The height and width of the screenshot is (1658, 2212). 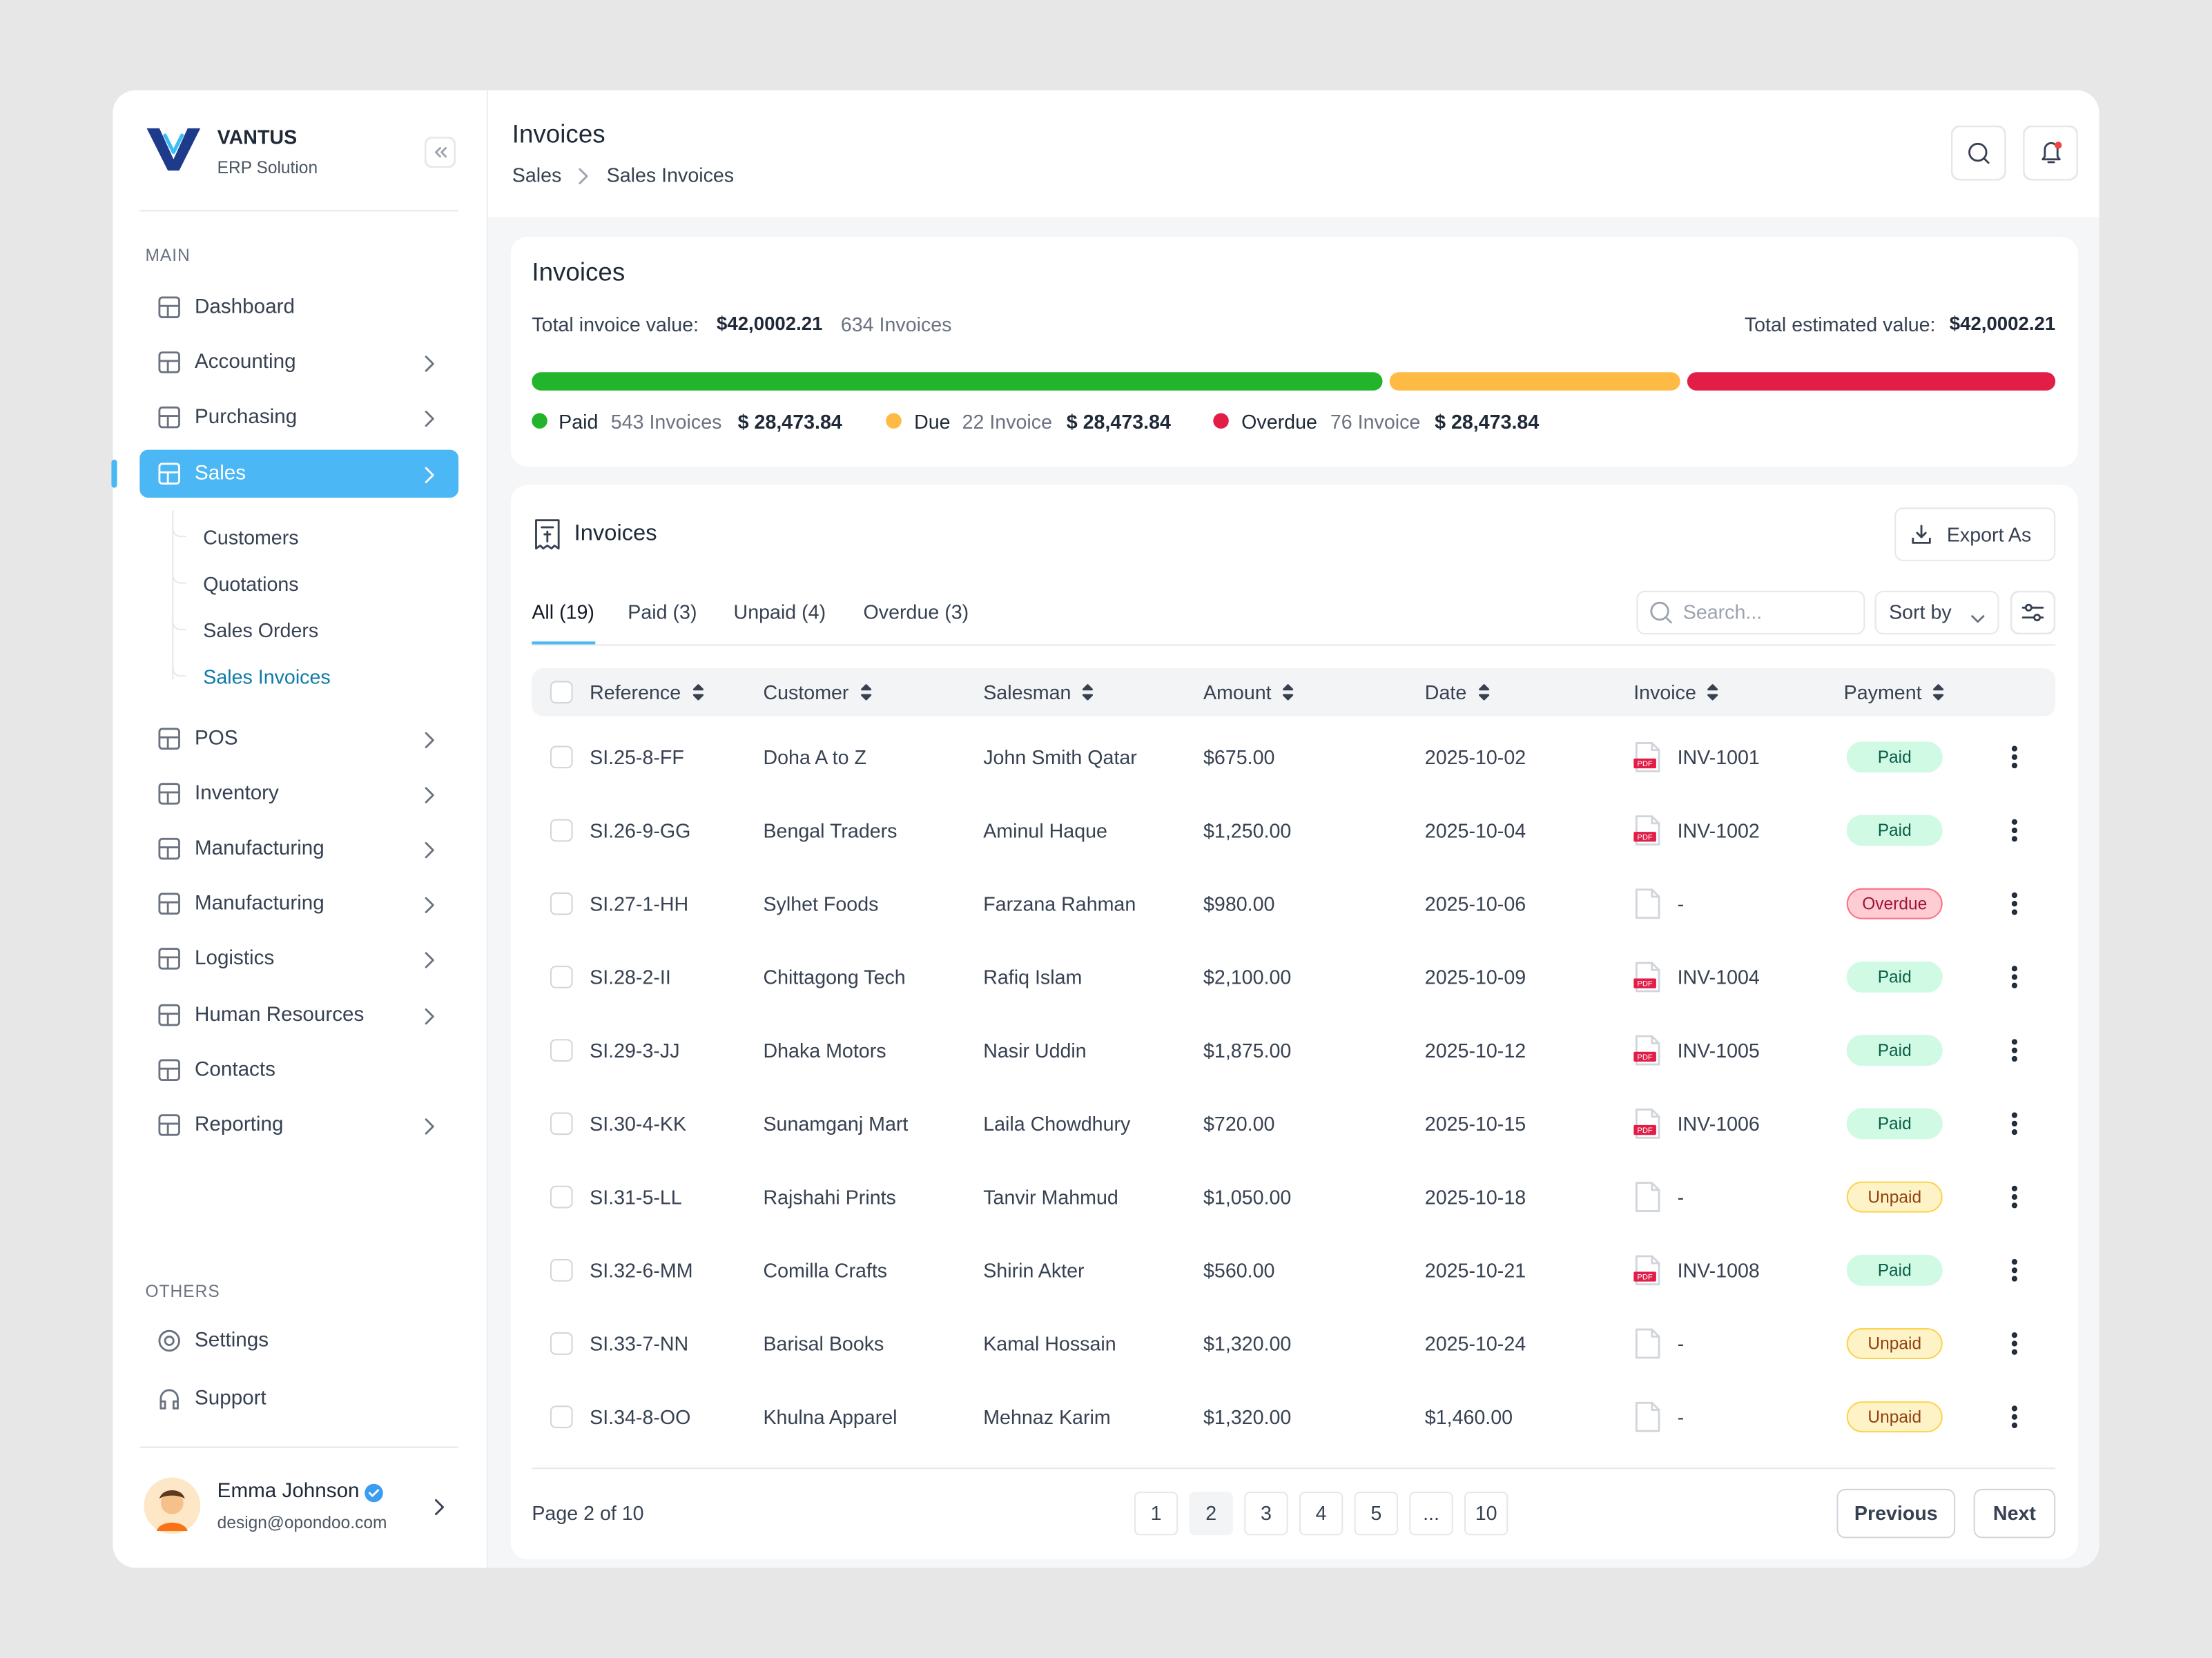 I want to click on menu-item: Dashboard, so click(x=245, y=307).